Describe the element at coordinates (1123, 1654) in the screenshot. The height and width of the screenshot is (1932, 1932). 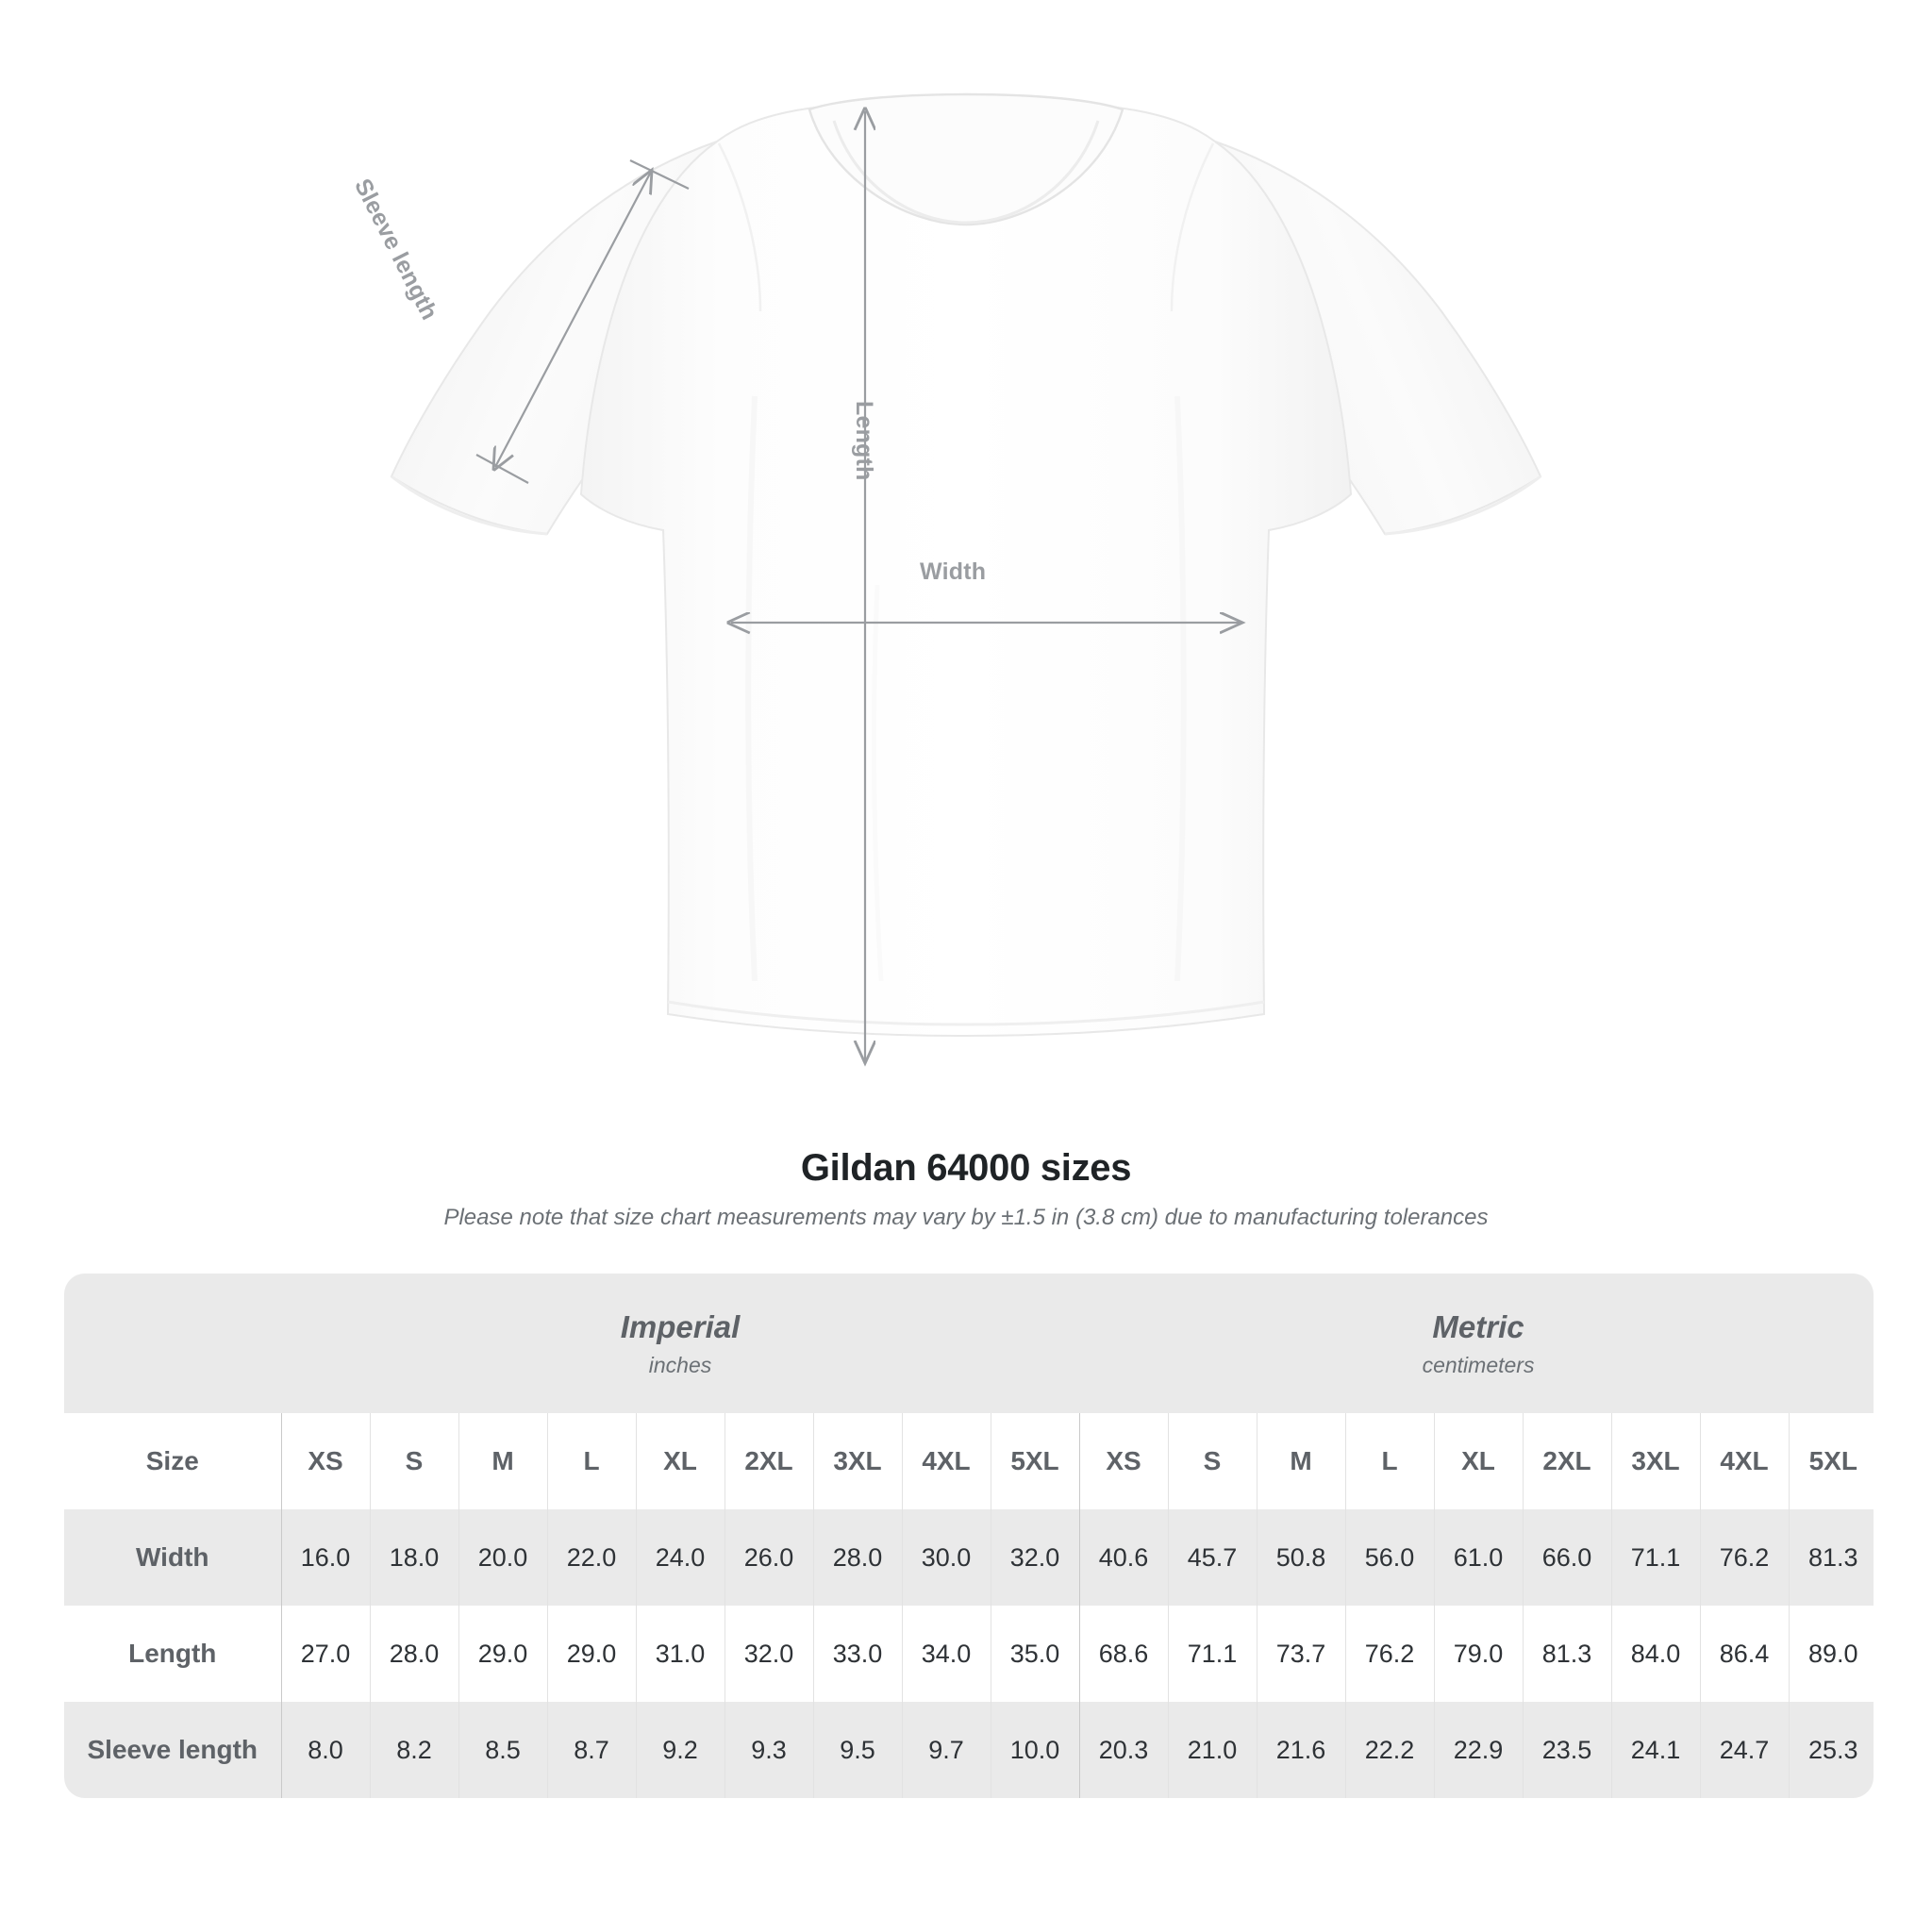
I see `cell-length-metric-xs: 68.6` at that location.